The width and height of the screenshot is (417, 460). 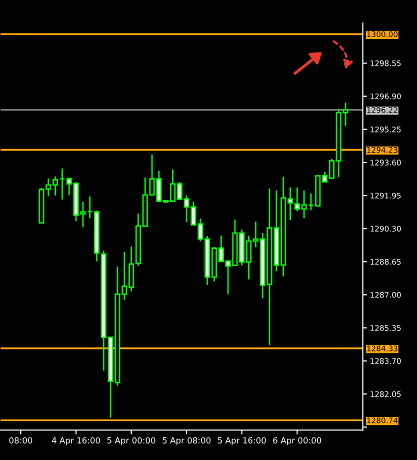 I want to click on x-tick-label: 4 Apr 16:00, so click(x=76, y=441).